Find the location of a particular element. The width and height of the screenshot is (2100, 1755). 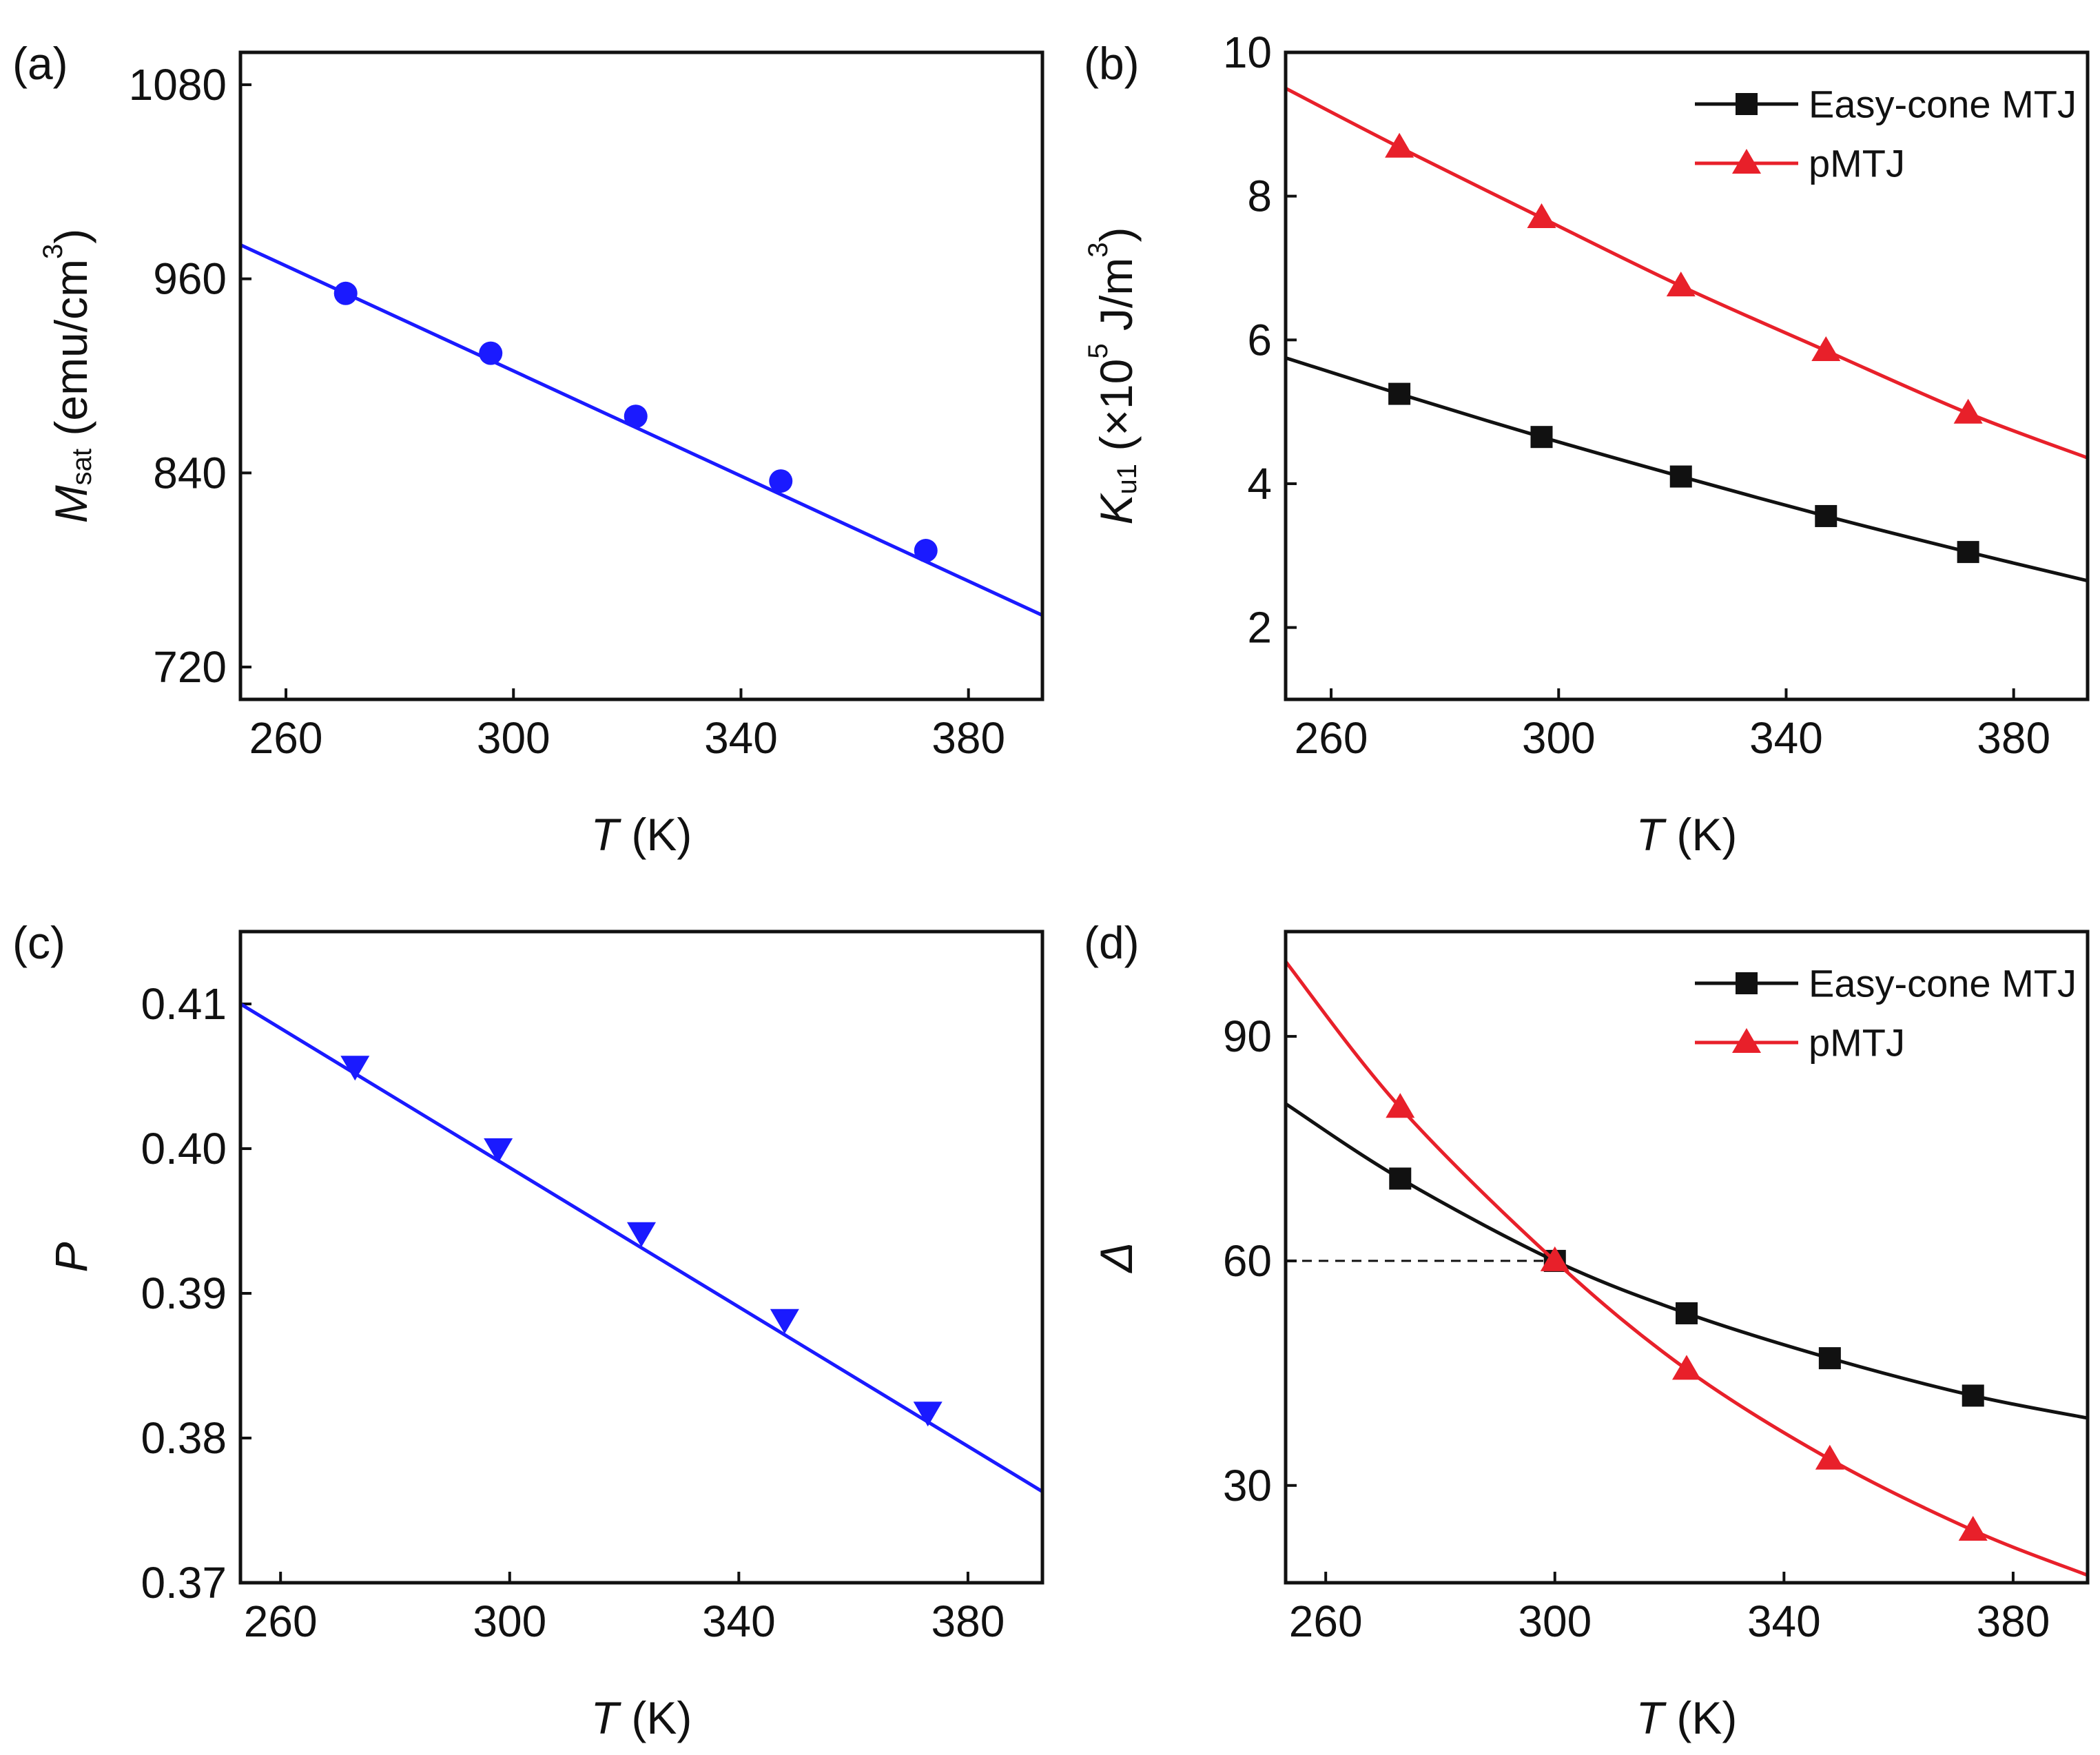

panel-label: (d) is located at coordinates (1112, 942).